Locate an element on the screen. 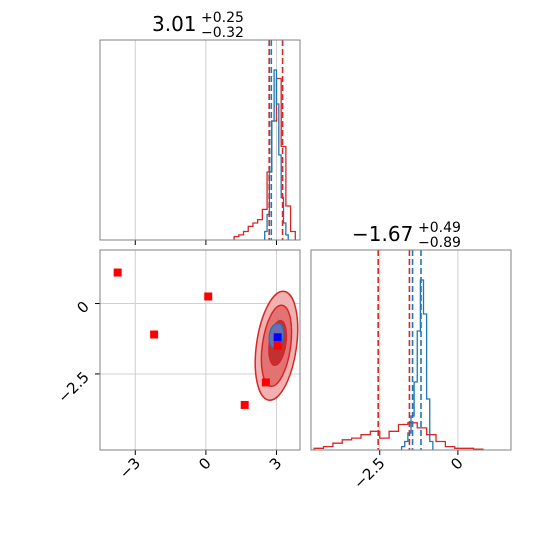 The width and height of the screenshot is (550, 550). title-p2: −1.67 +0.49 −0.89 is located at coordinates (406, 235).